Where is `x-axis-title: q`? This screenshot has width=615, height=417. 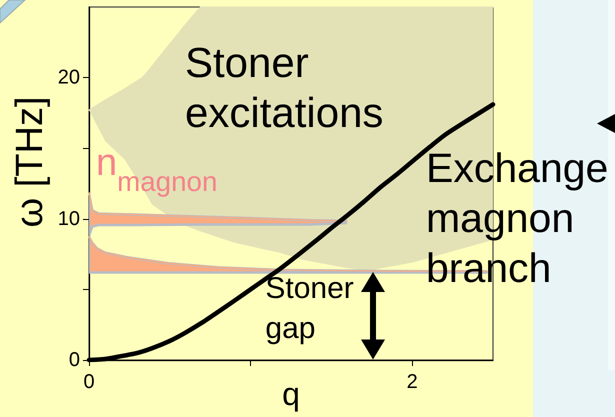
x-axis-title: q is located at coordinates (291, 394).